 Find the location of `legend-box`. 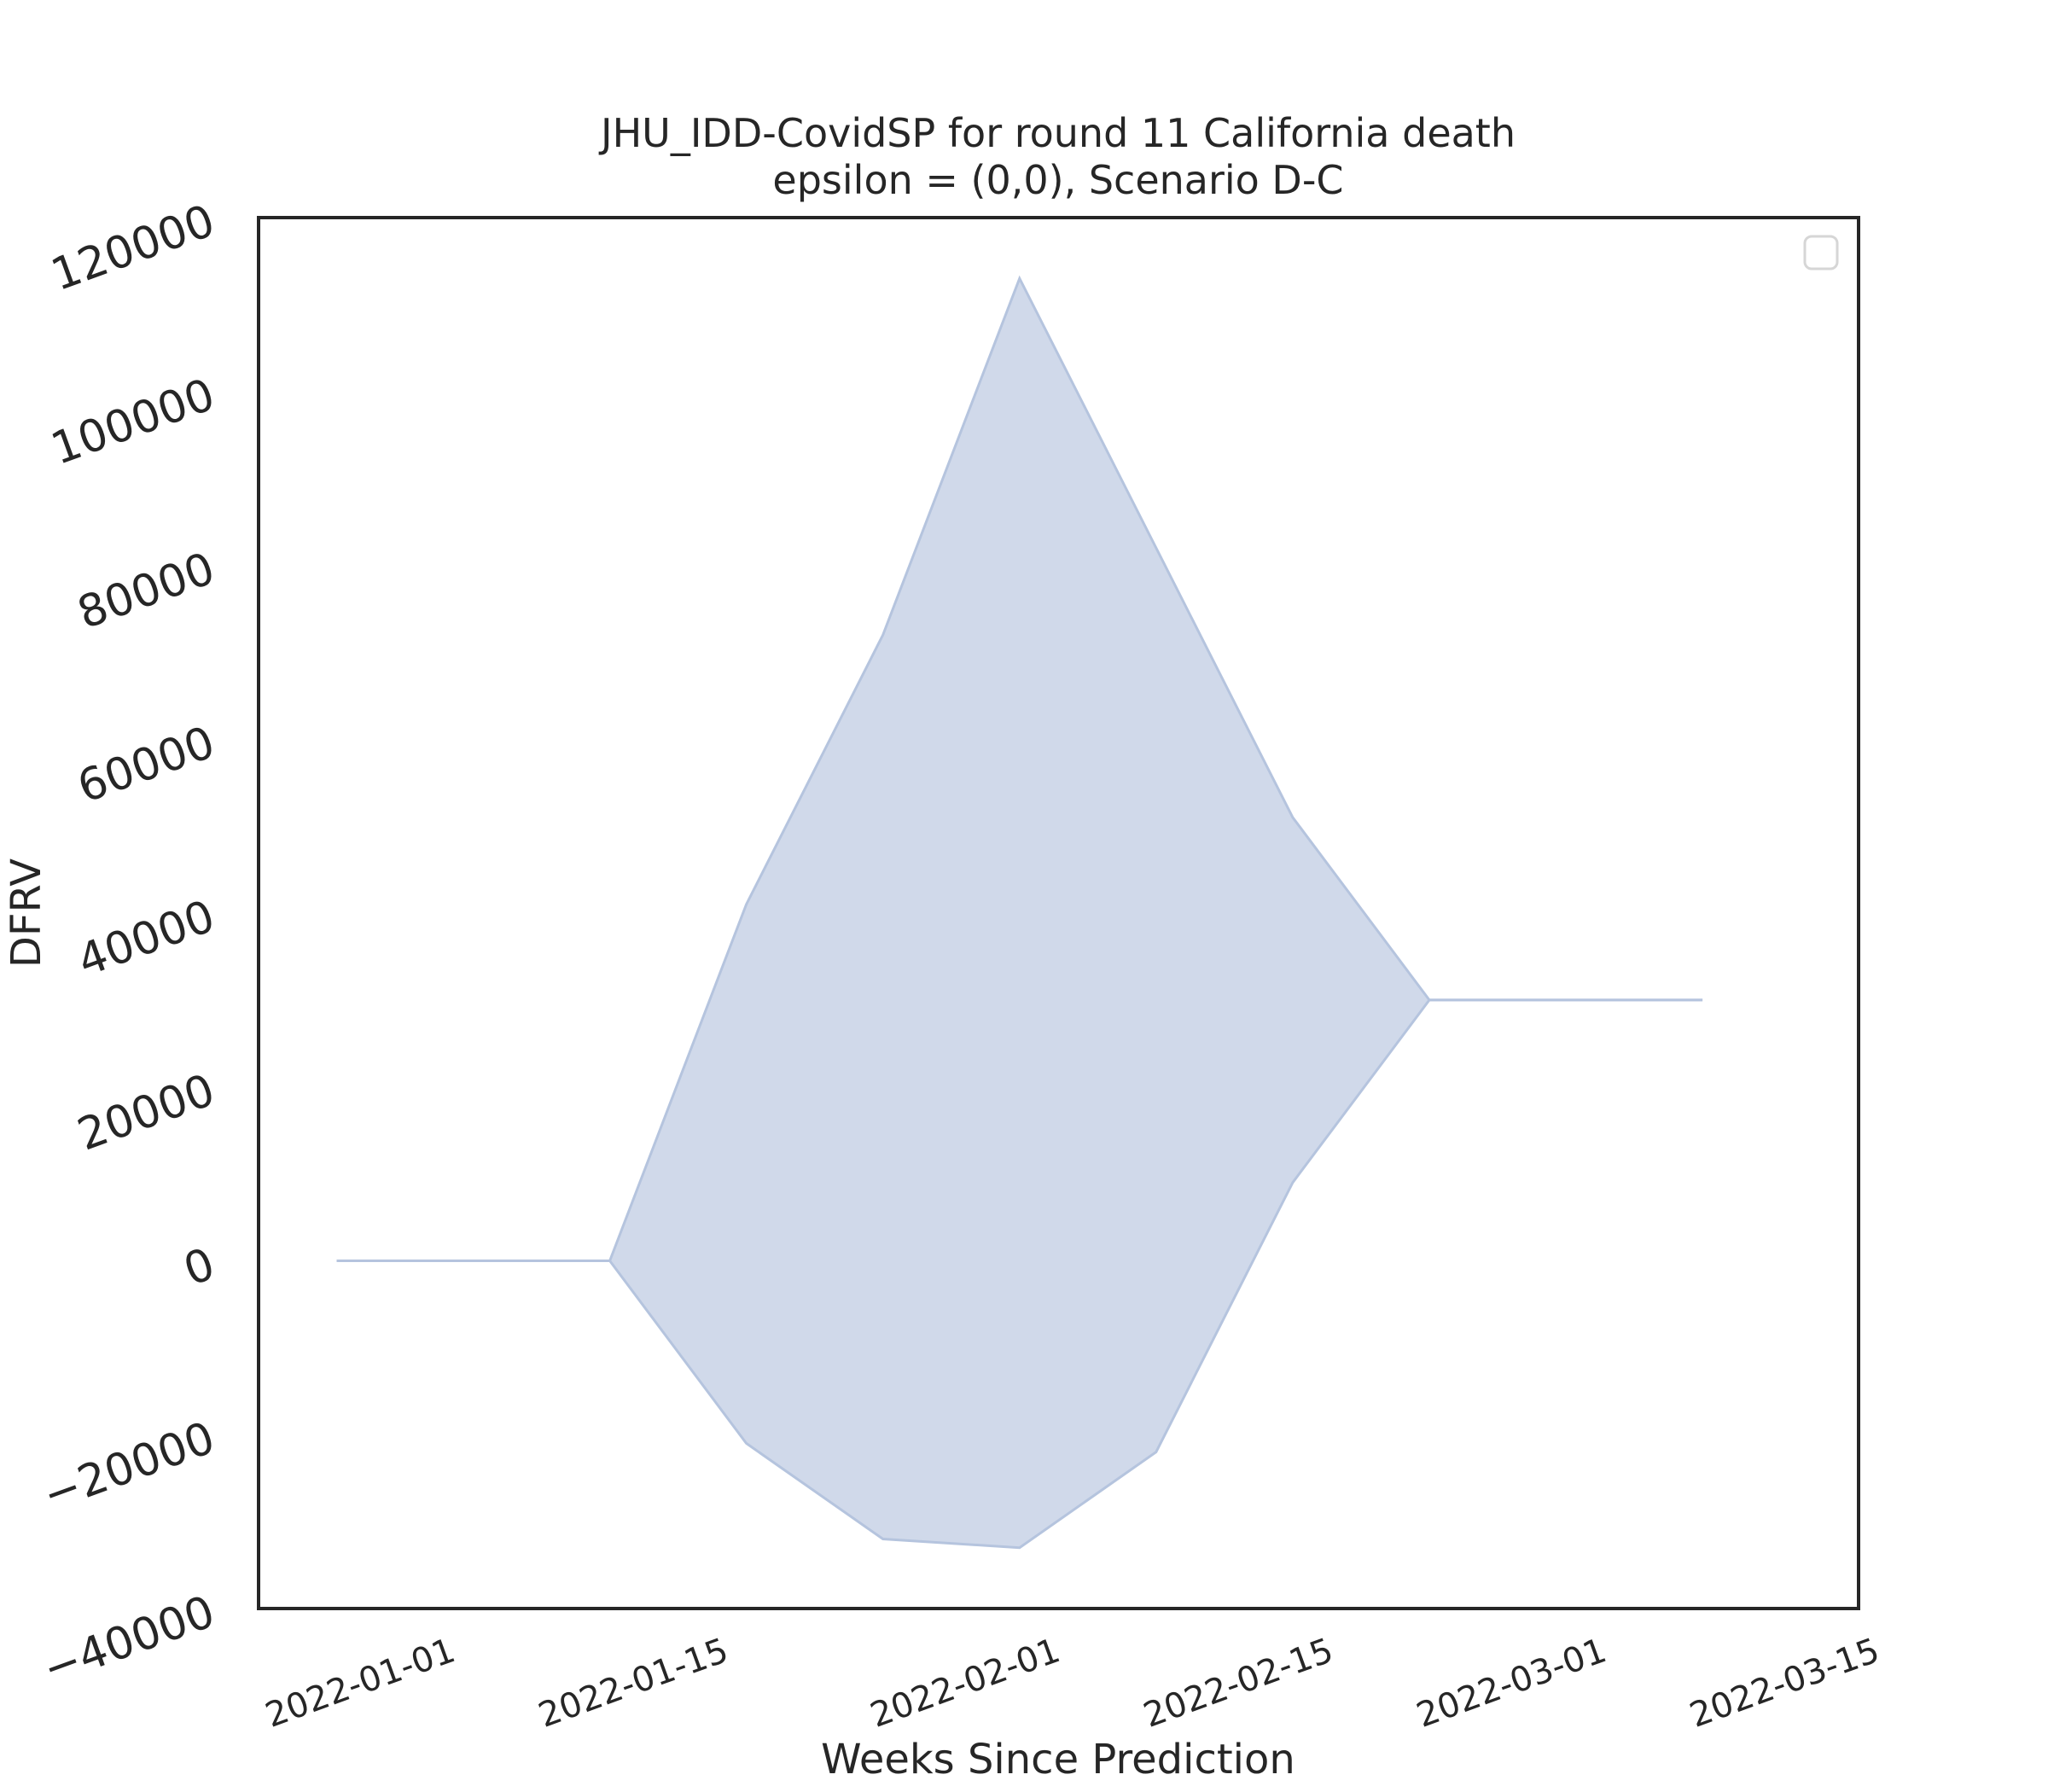

legend-box is located at coordinates (1821, 253).